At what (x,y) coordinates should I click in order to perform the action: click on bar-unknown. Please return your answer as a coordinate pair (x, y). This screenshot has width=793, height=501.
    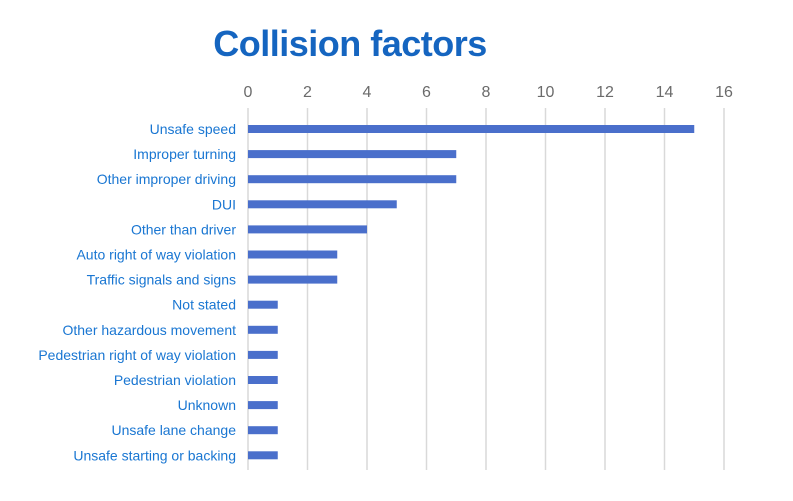
    Looking at the image, I should click on (263, 405).